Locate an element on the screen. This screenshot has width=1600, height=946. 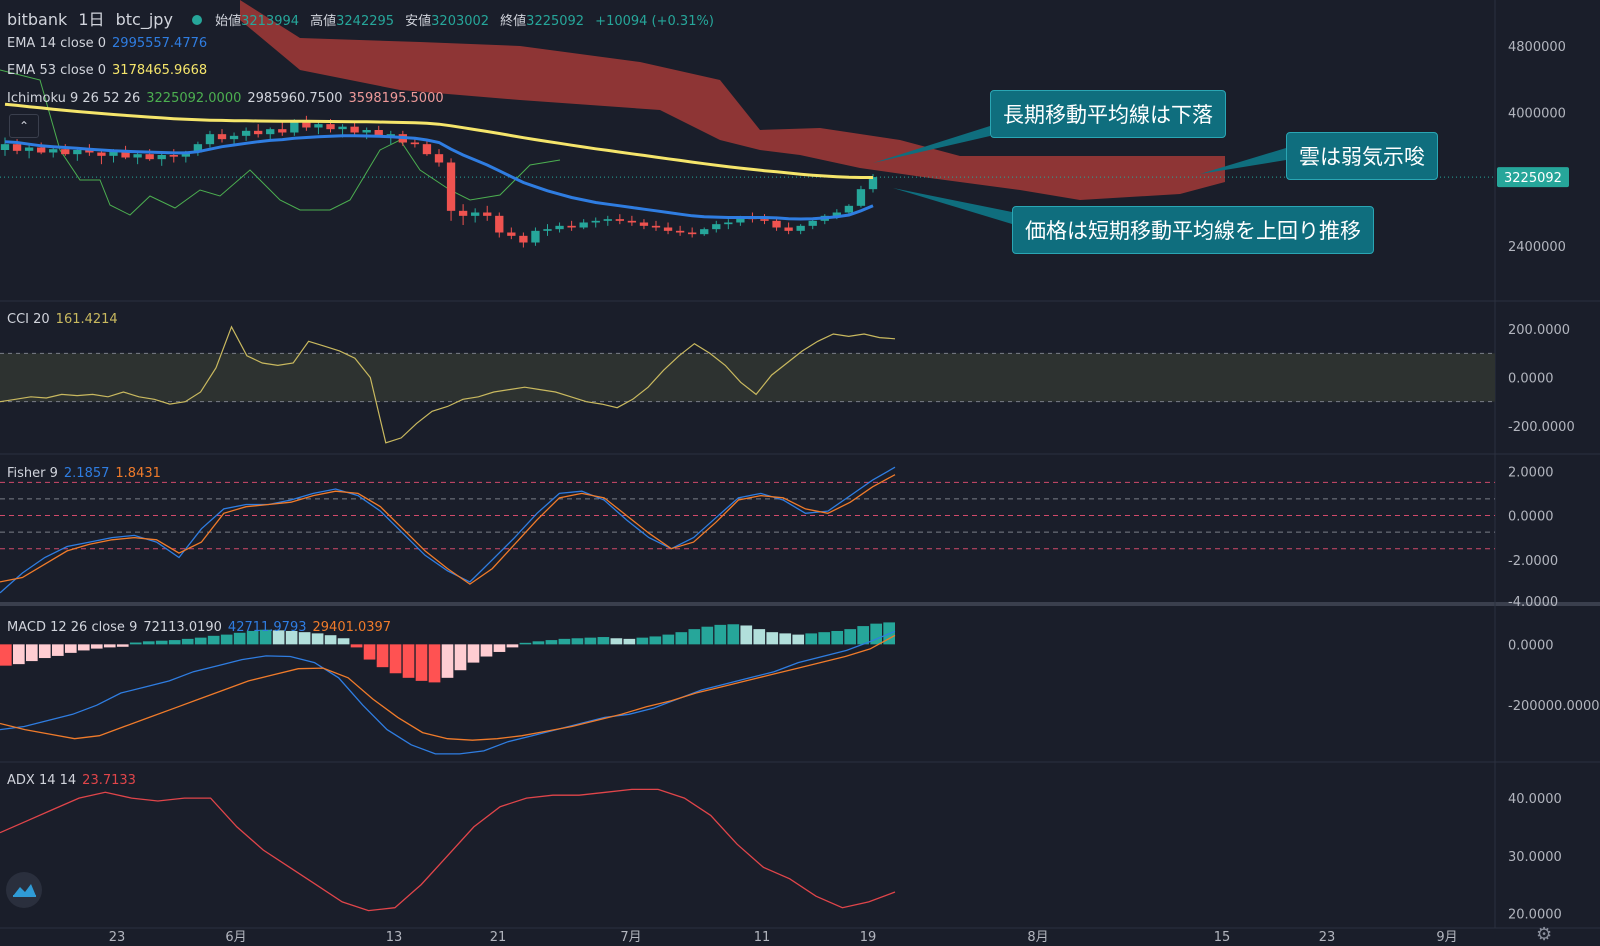
open-label: 始値 is located at coordinates (228, 21).